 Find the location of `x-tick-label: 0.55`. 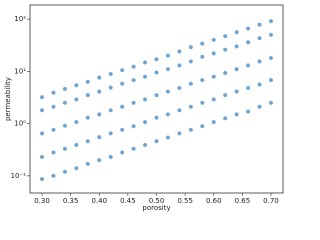

x-tick-label: 0.55 is located at coordinates (185, 201).